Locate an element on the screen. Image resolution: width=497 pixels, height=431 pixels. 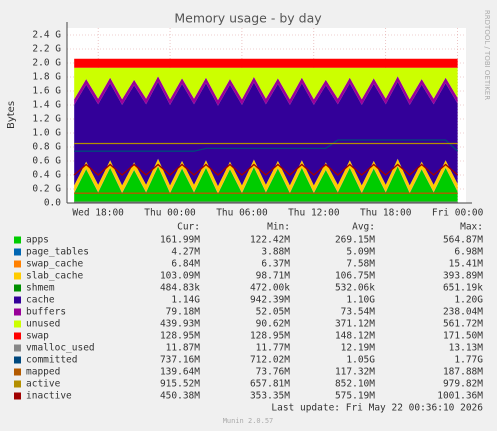
y-tick-label: 2.2 G is located at coordinates (46, 49).